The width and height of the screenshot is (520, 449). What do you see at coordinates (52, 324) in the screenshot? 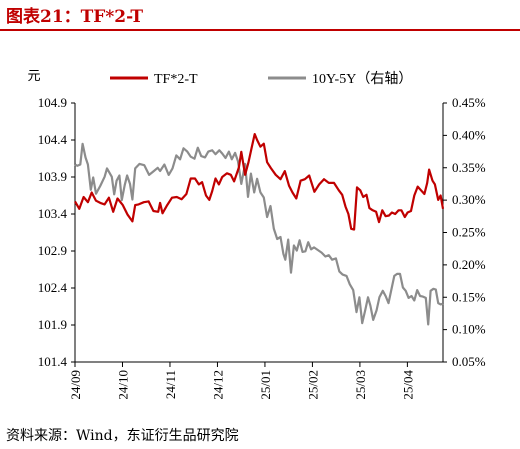
I see `y-tick-label: 101.9` at bounding box center [52, 324].